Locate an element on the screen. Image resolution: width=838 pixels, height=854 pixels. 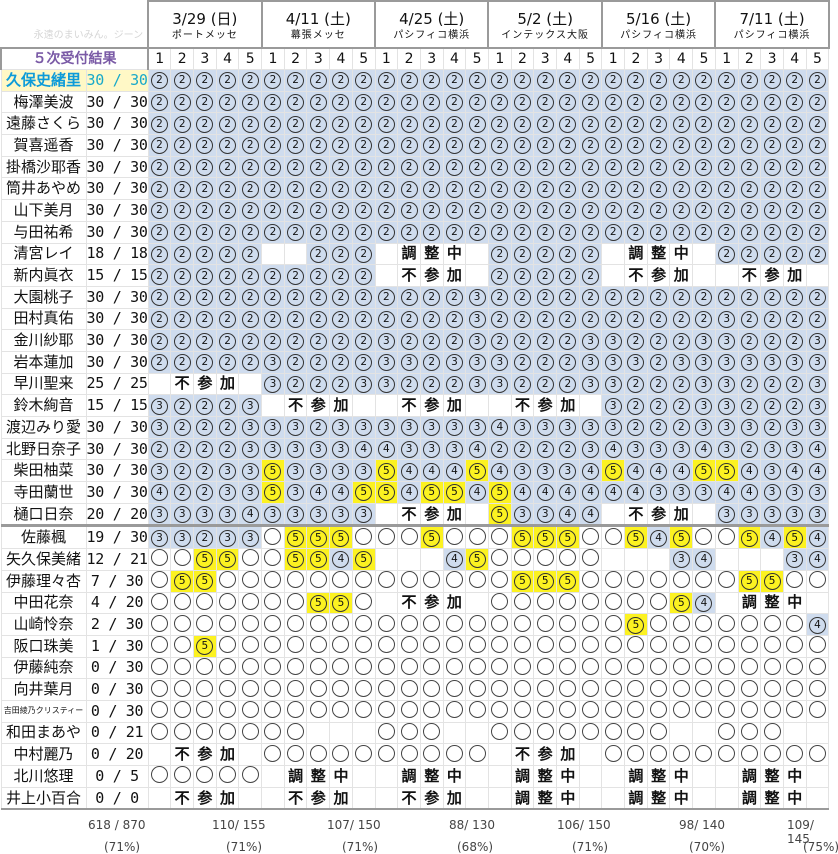
member-name: 早川聖来 is located at coordinates (43, 384).